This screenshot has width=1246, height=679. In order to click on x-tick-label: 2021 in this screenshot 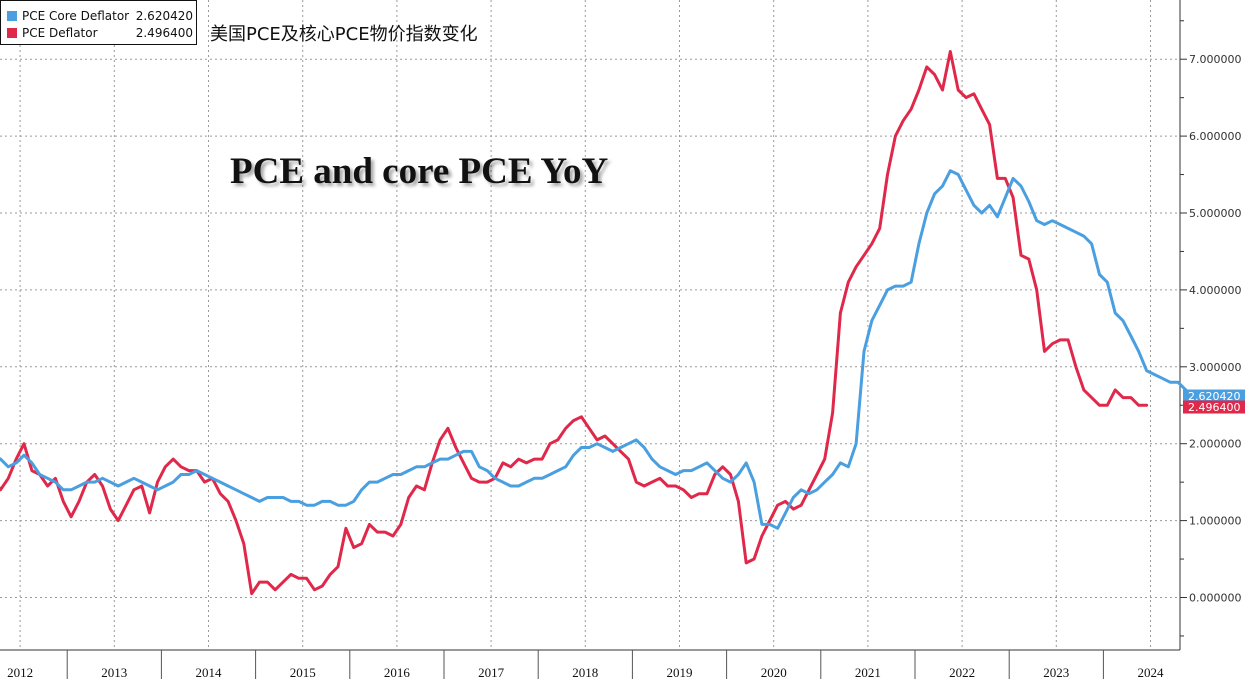, I will do `click(868, 672)`.